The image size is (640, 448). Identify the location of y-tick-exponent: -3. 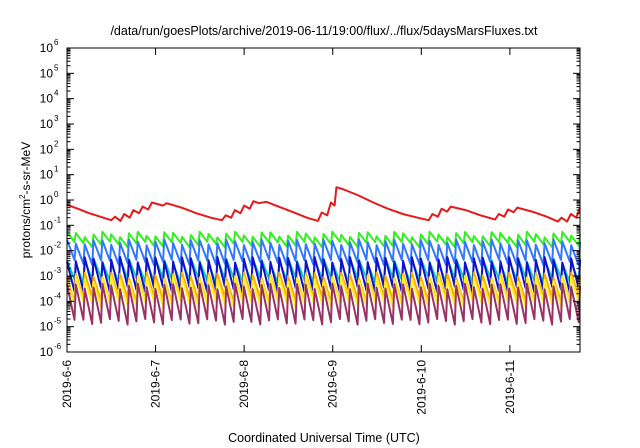
(58, 270).